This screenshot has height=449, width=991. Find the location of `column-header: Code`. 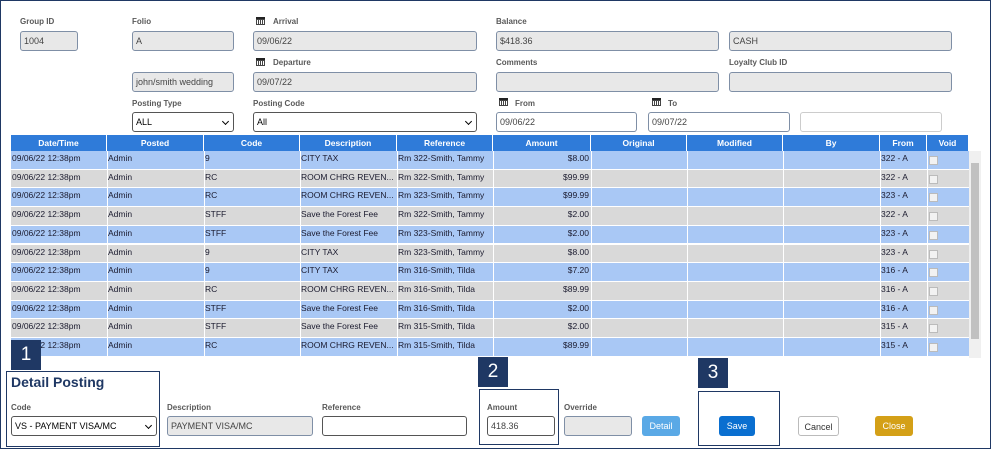

column-header: Code is located at coordinates (252, 143).